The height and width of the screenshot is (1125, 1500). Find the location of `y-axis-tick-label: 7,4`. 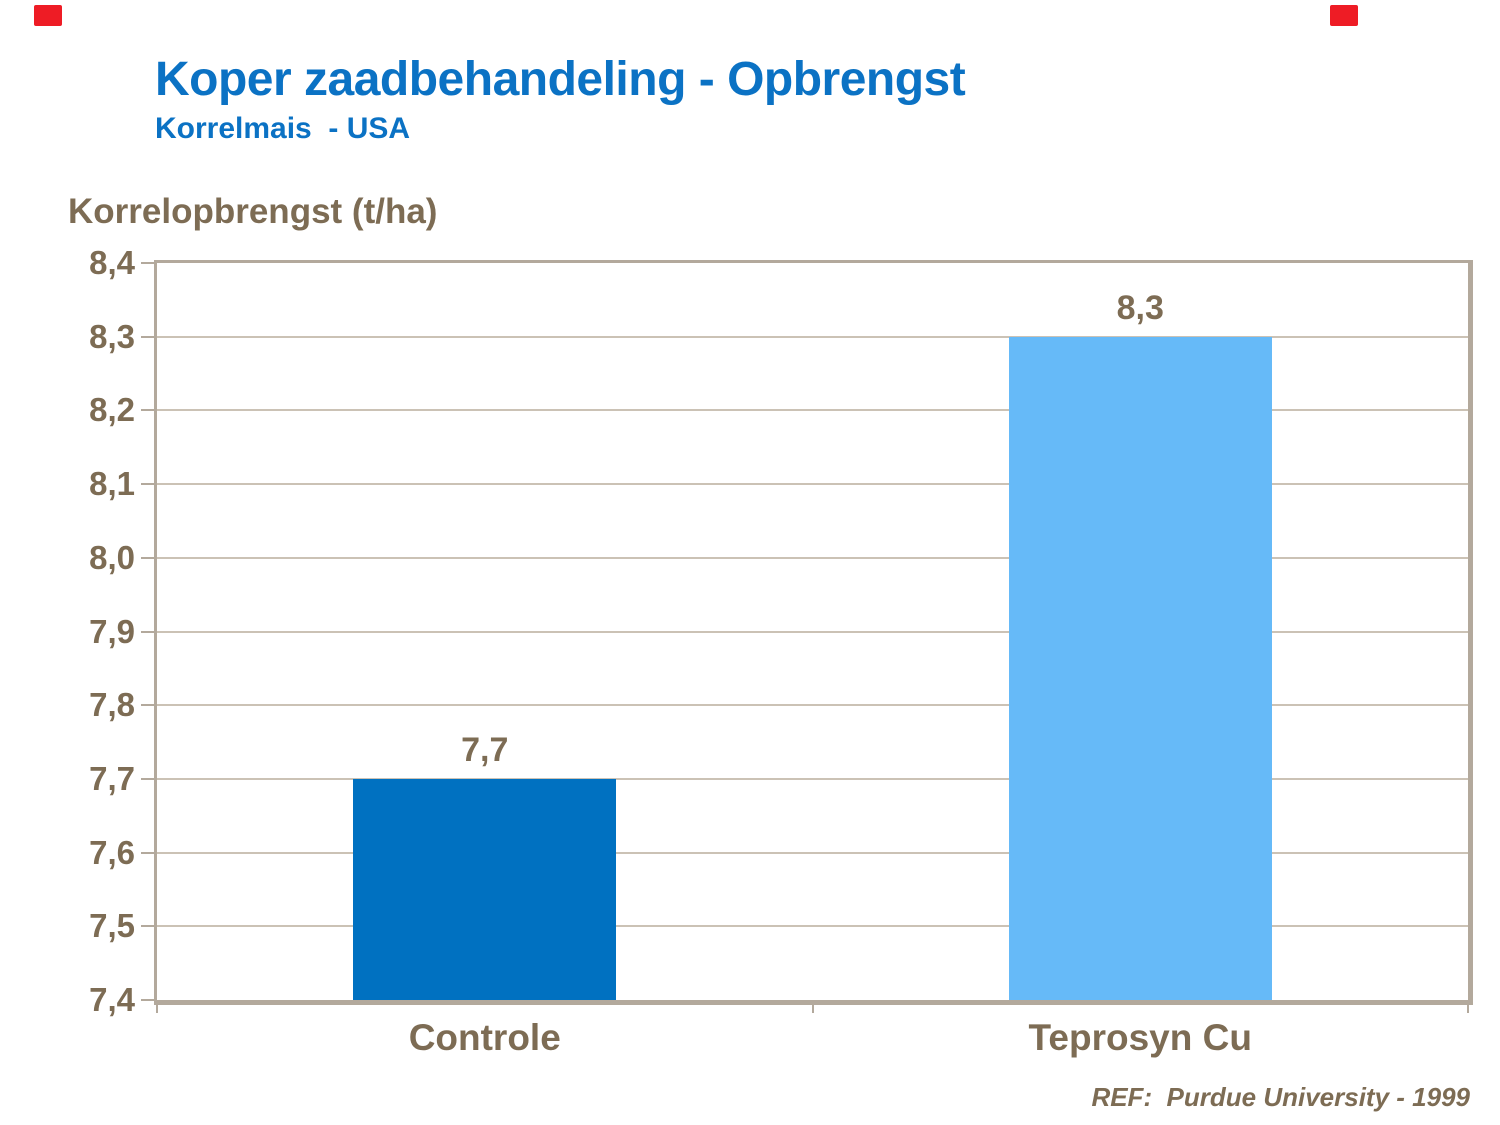

y-axis-tick-label: 7,4 is located at coordinates (112, 999).